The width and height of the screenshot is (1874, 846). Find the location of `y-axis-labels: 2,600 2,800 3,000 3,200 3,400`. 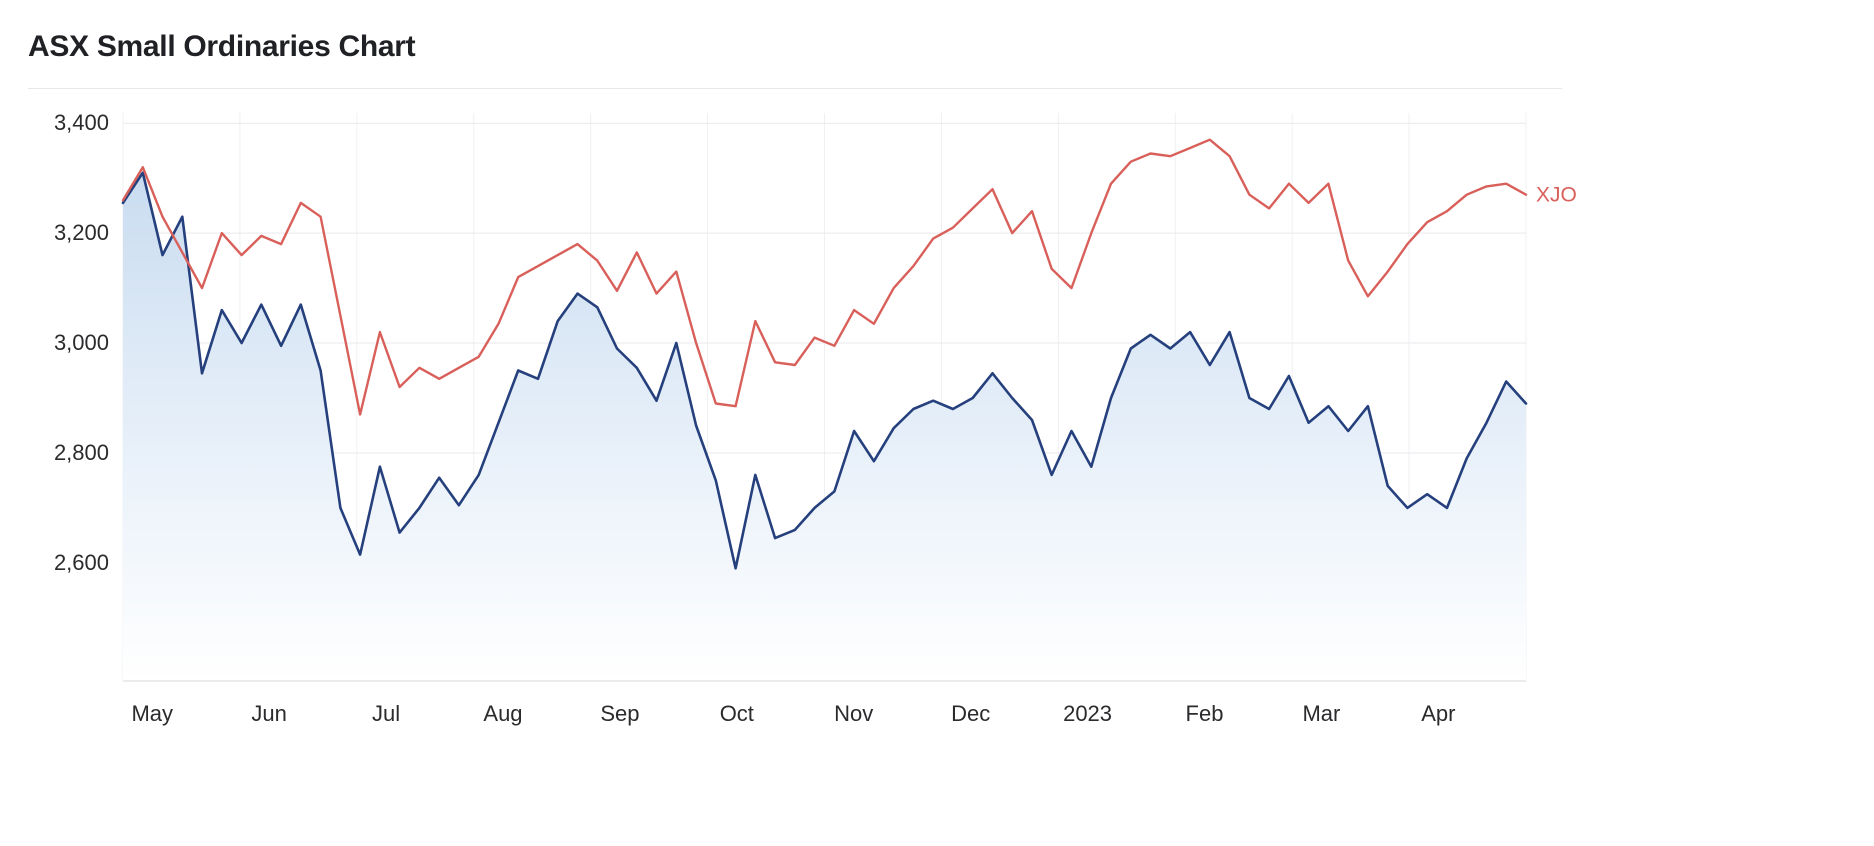

y-axis-labels: 2,600 2,800 3,000 3,200 3,400 is located at coordinates (81, 342).